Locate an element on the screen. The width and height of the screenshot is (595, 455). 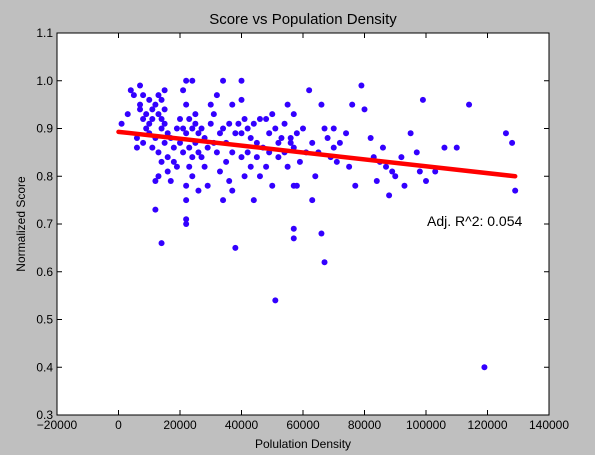
chart-title: Score vs Population Density is located at coordinates (303, 19).